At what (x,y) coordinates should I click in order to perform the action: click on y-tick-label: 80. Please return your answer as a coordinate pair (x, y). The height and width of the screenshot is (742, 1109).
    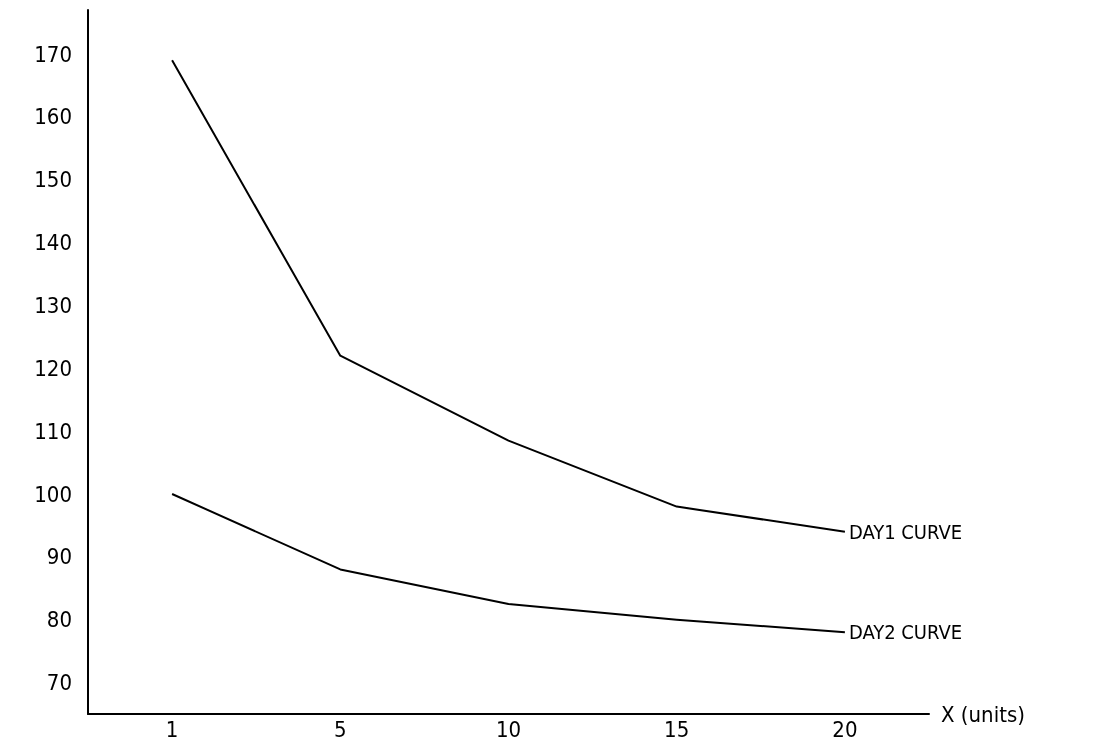
    Looking at the image, I should click on (59, 620).